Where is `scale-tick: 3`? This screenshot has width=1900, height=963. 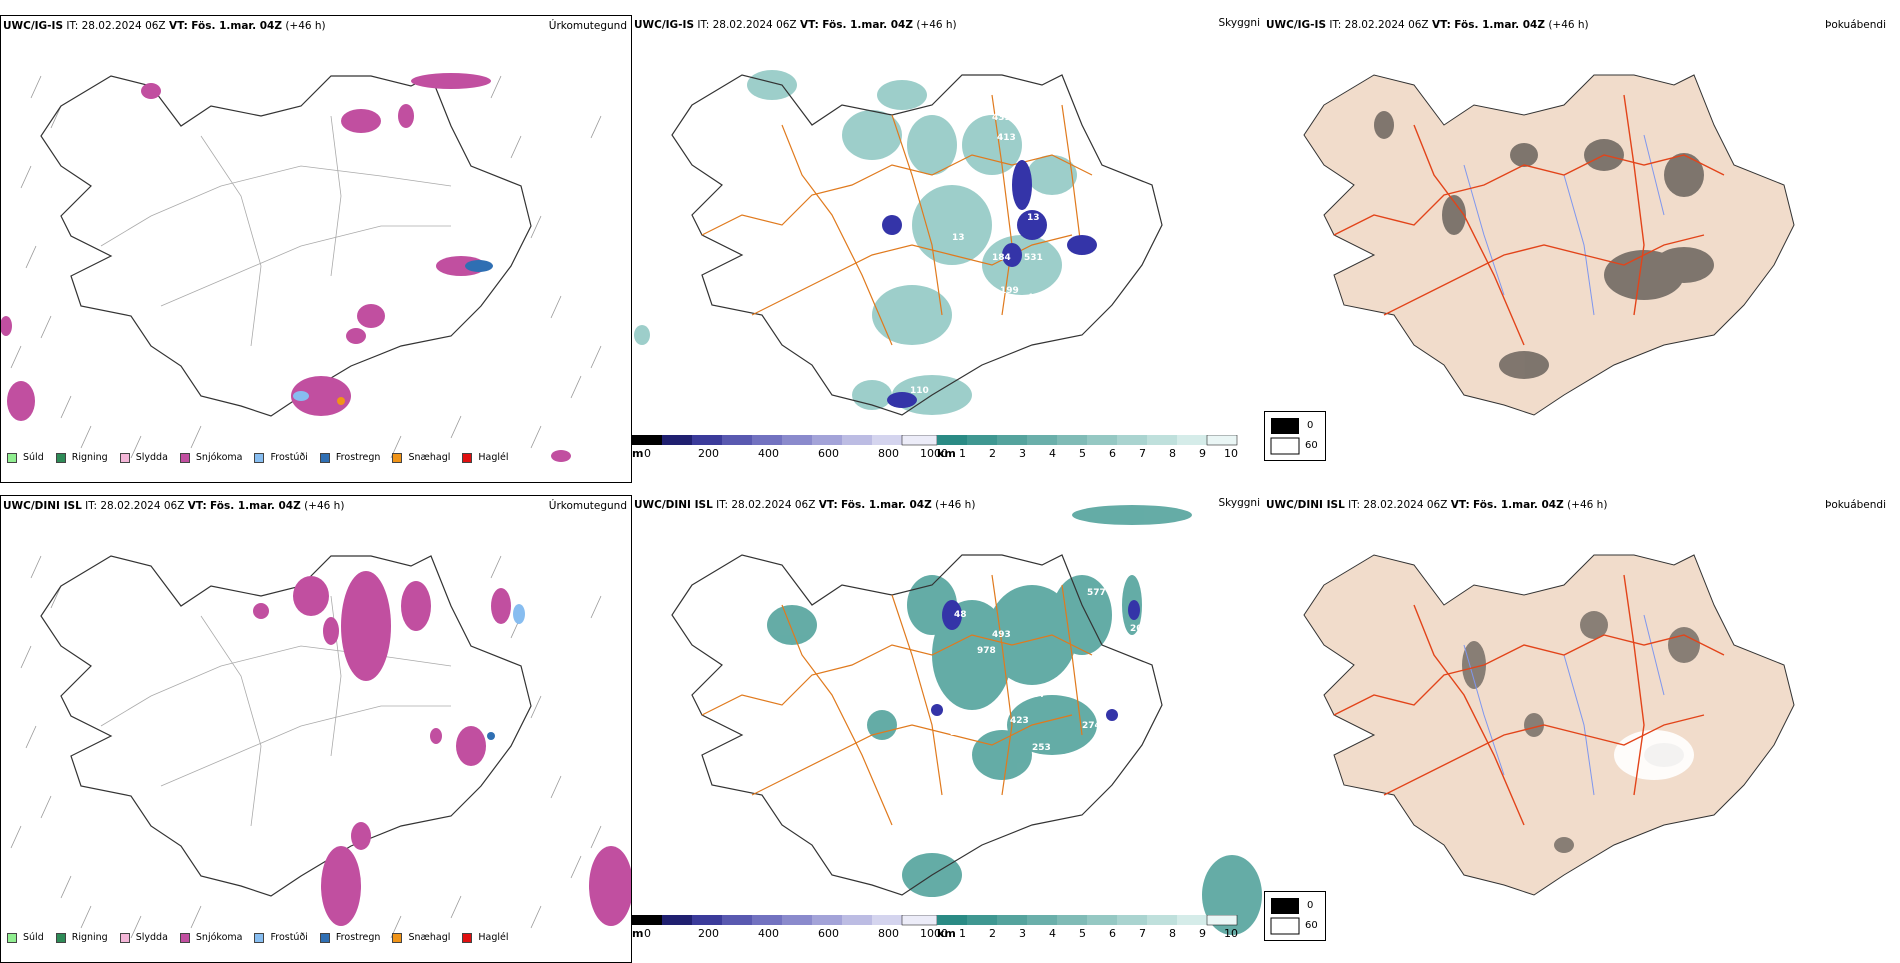 scale-tick: 3 is located at coordinates (1022, 933).